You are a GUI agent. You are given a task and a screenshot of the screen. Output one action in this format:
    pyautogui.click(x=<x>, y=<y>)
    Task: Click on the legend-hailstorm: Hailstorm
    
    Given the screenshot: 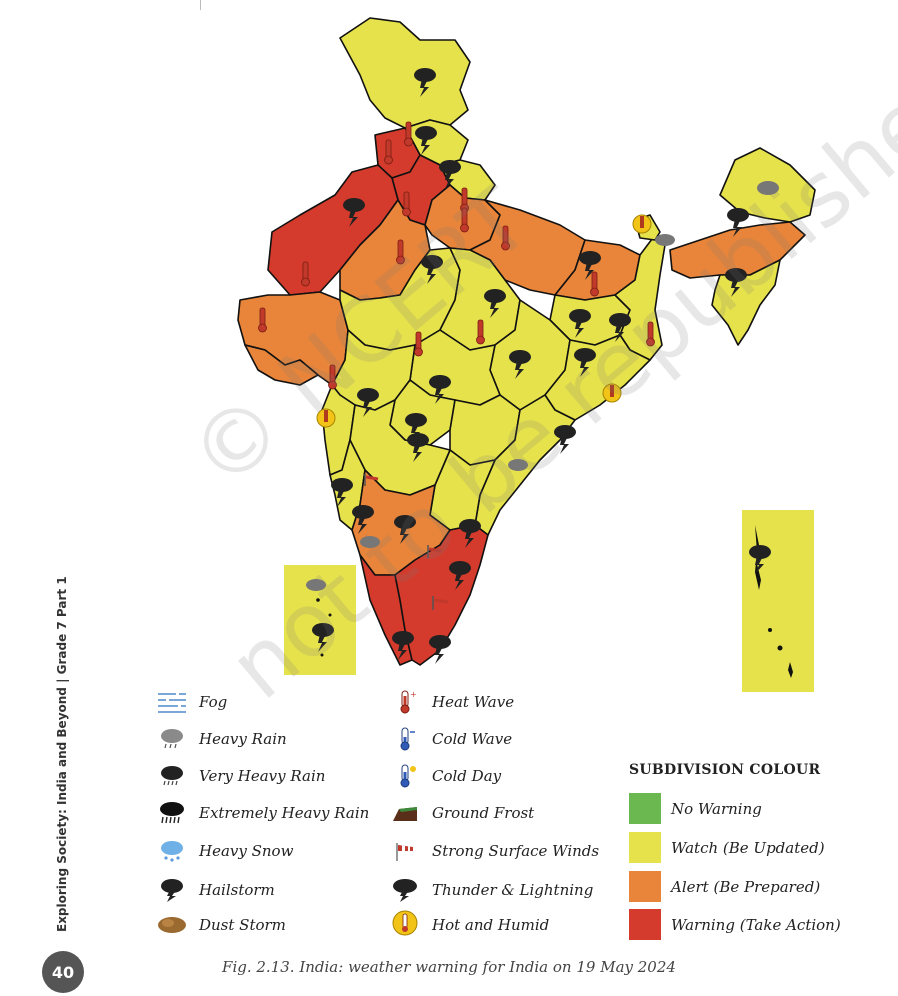 What is the action you would take?
    pyautogui.click(x=215, y=890)
    